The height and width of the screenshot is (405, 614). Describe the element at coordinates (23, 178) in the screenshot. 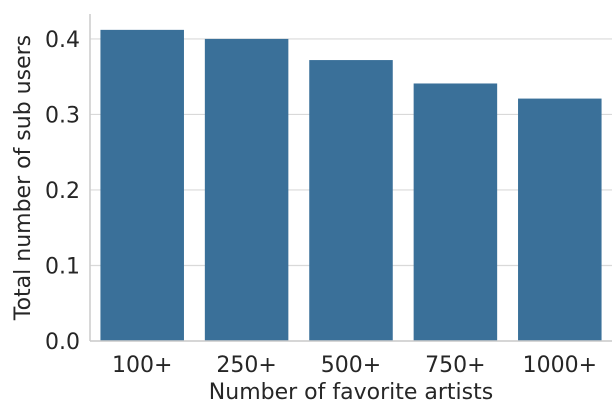

I see `y-axis-label: Total number of sub users` at that location.